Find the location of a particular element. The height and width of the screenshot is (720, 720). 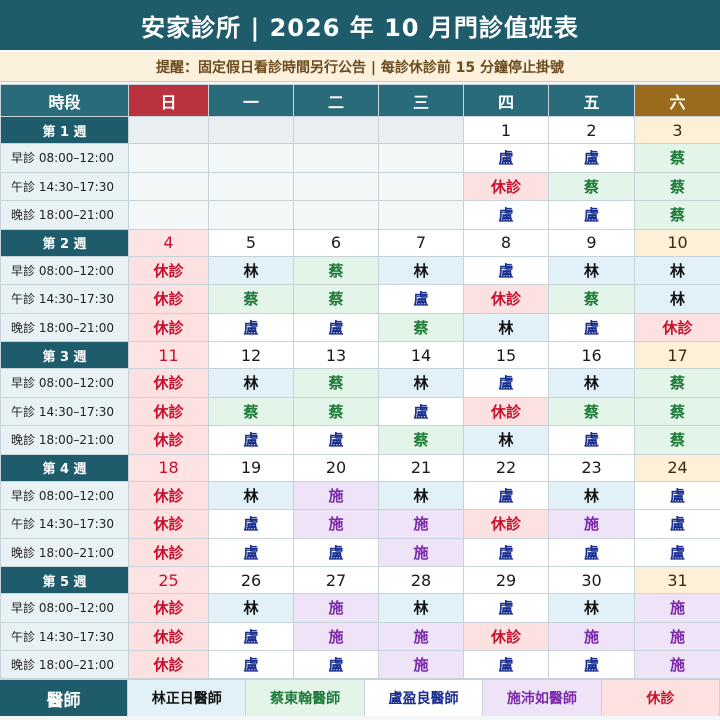

date-cell is located at coordinates (168, 130).